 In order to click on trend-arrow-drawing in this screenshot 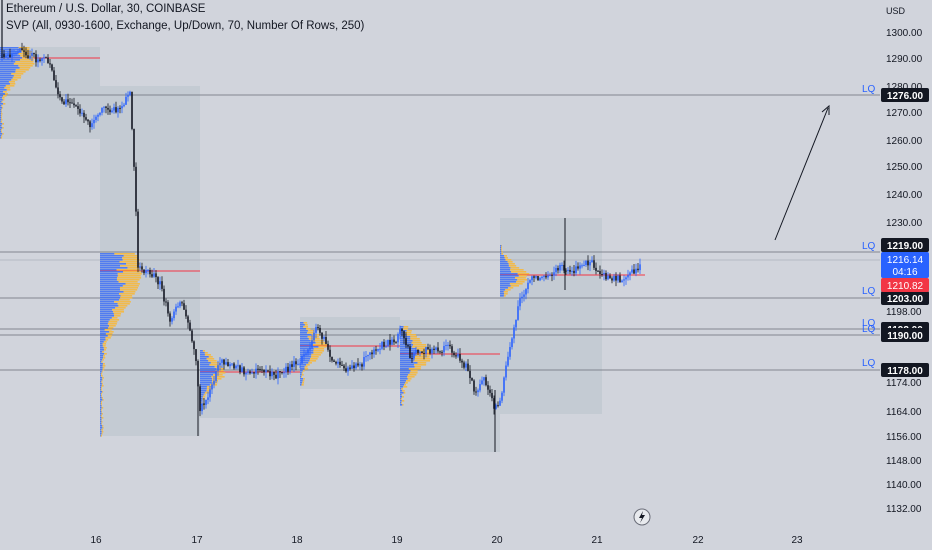, I will do `click(802, 173)`.